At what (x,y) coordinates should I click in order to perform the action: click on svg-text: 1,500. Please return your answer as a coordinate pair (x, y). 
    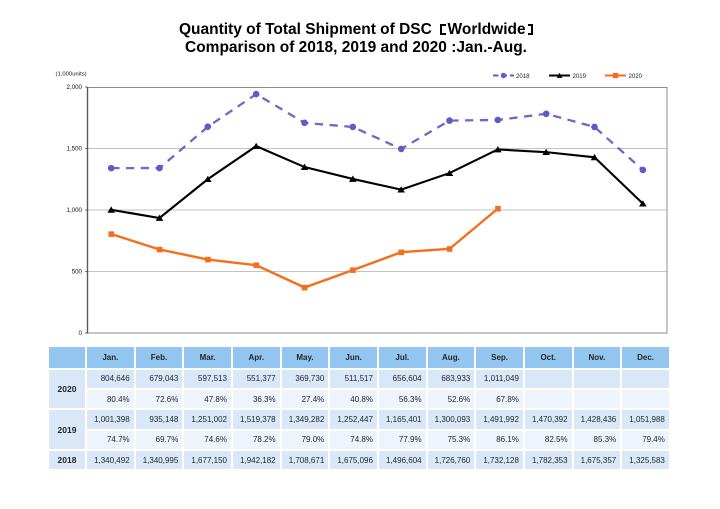
    Looking at the image, I should click on (75, 149).